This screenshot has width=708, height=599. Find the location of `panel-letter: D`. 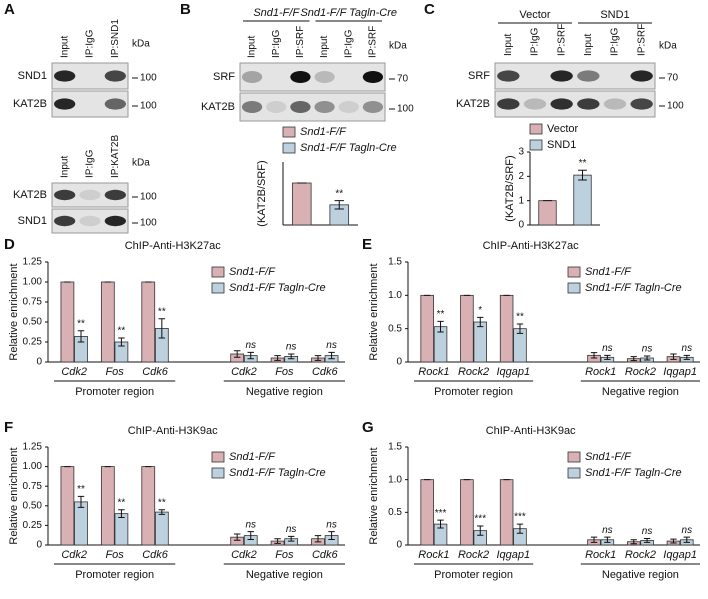

panel-letter: D is located at coordinates (9, 244).